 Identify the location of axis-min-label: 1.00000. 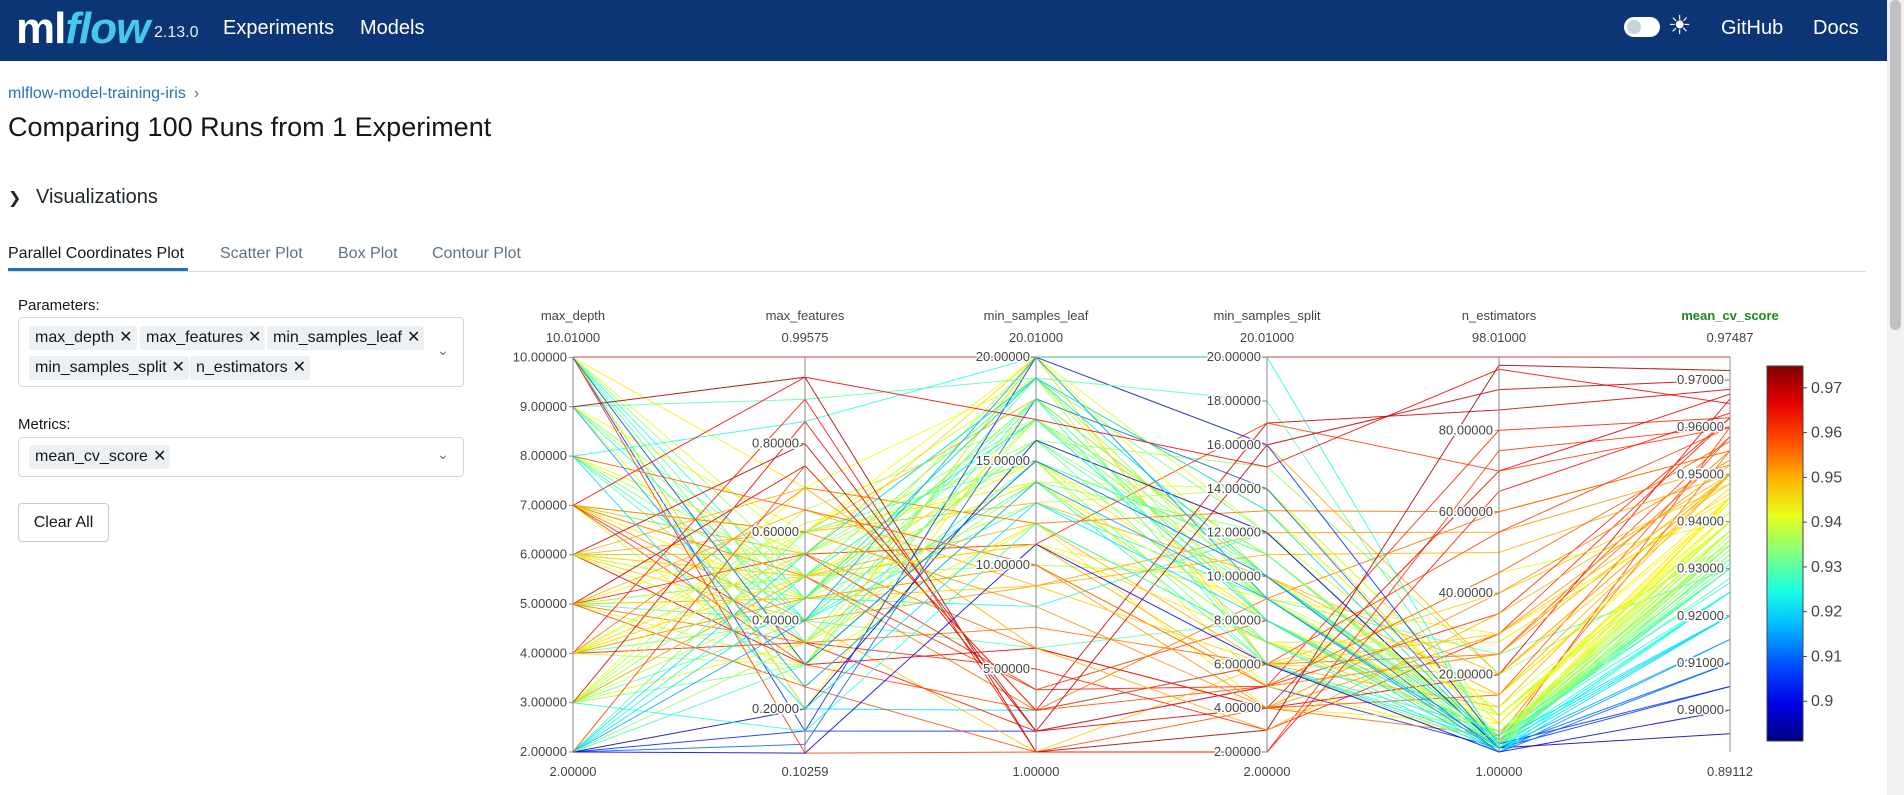
(1036, 771).